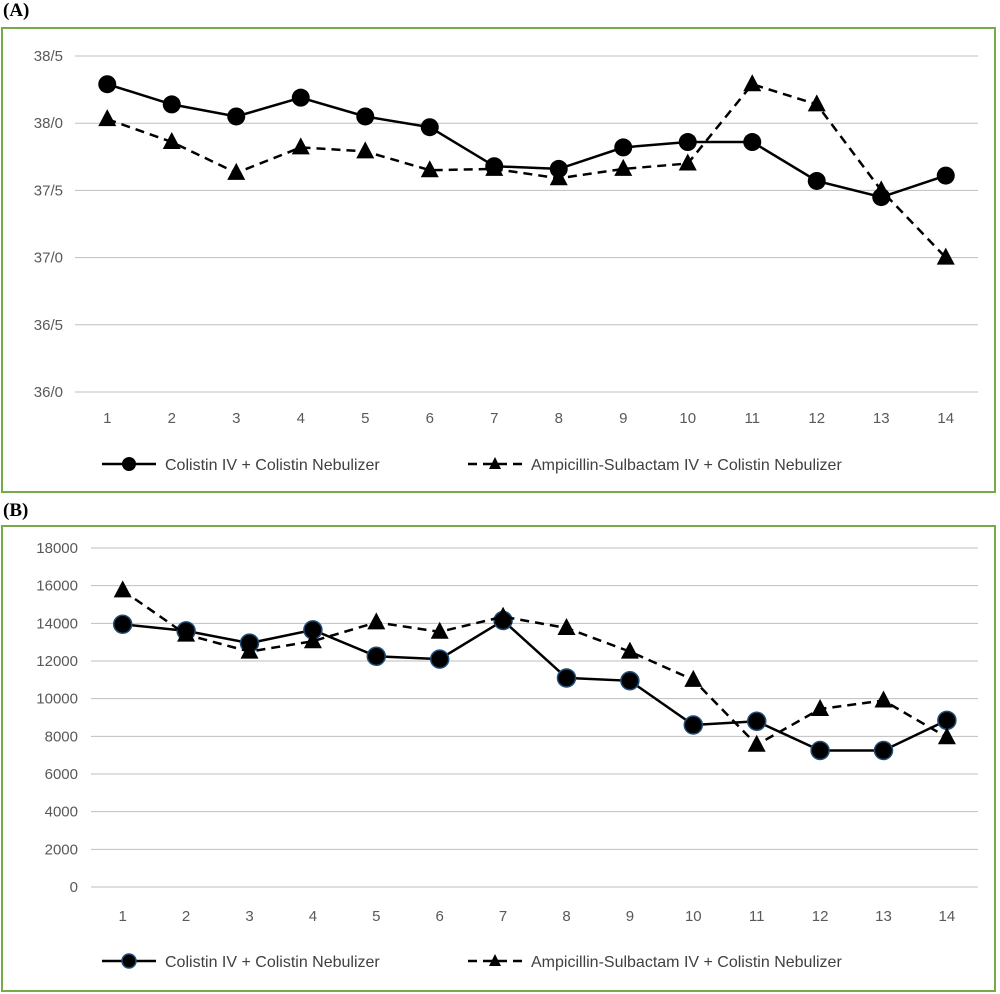 This screenshot has height=994, width=1000. Describe the element at coordinates (57, 623) in the screenshot. I see `y-tick-label: 14000` at that location.